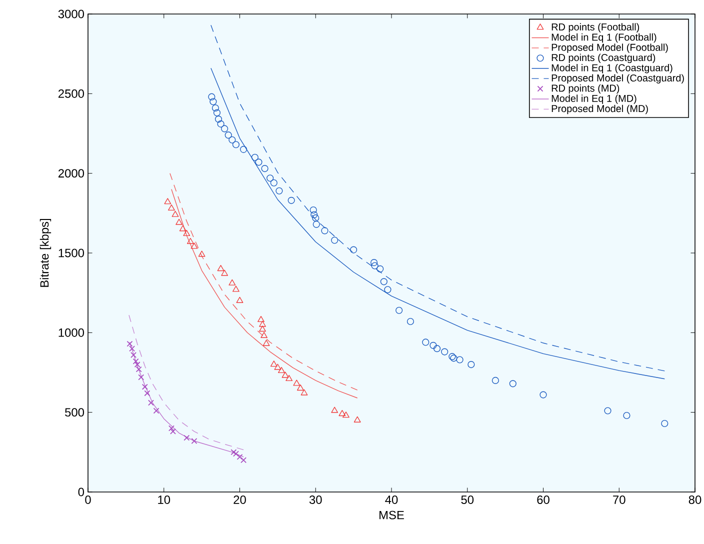 This screenshot has width=704, height=544. I want to click on x-tick-label: 20, so click(240, 500).